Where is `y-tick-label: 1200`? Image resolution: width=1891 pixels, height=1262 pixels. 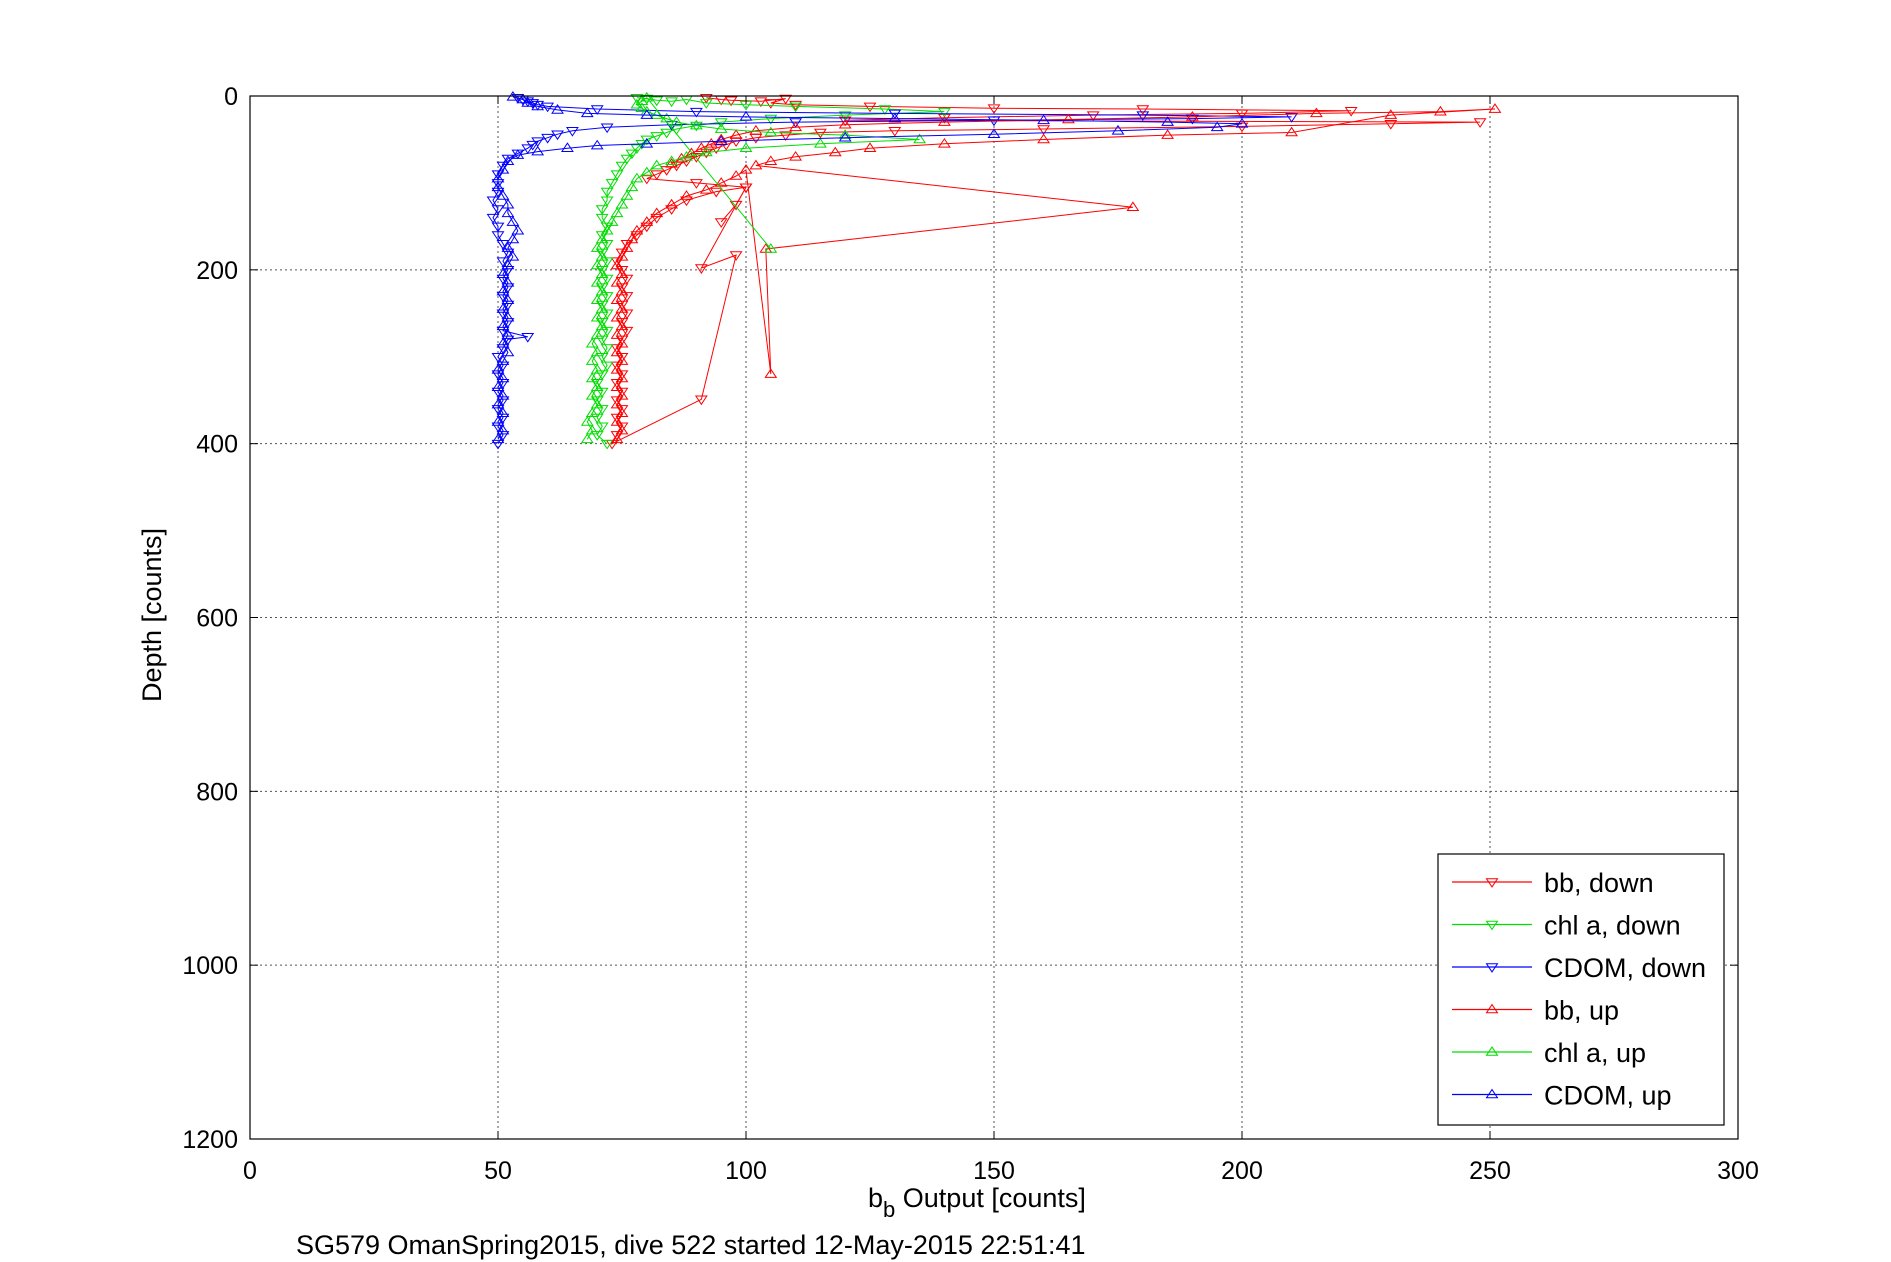 y-tick-label: 1200 is located at coordinates (210, 1140).